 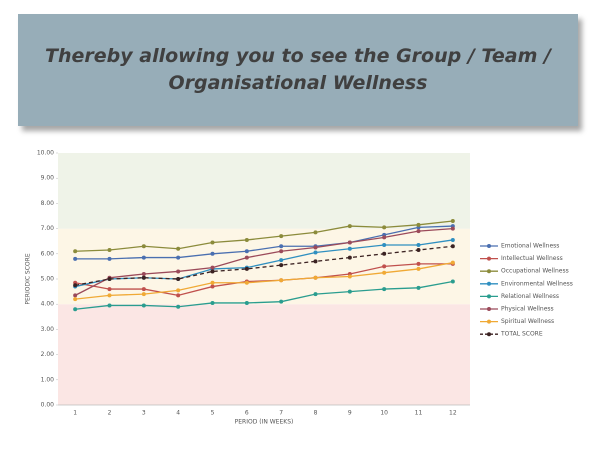 What do you see at coordinates (521, 334) in the screenshot?
I see `legend-label: TOTAL SCORE` at bounding box center [521, 334].